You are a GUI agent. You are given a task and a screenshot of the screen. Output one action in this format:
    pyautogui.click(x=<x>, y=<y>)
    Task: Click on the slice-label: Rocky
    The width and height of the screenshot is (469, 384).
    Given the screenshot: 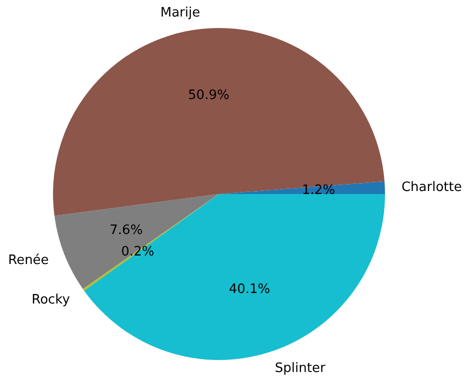 What is the action you would take?
    pyautogui.click(x=51, y=300)
    